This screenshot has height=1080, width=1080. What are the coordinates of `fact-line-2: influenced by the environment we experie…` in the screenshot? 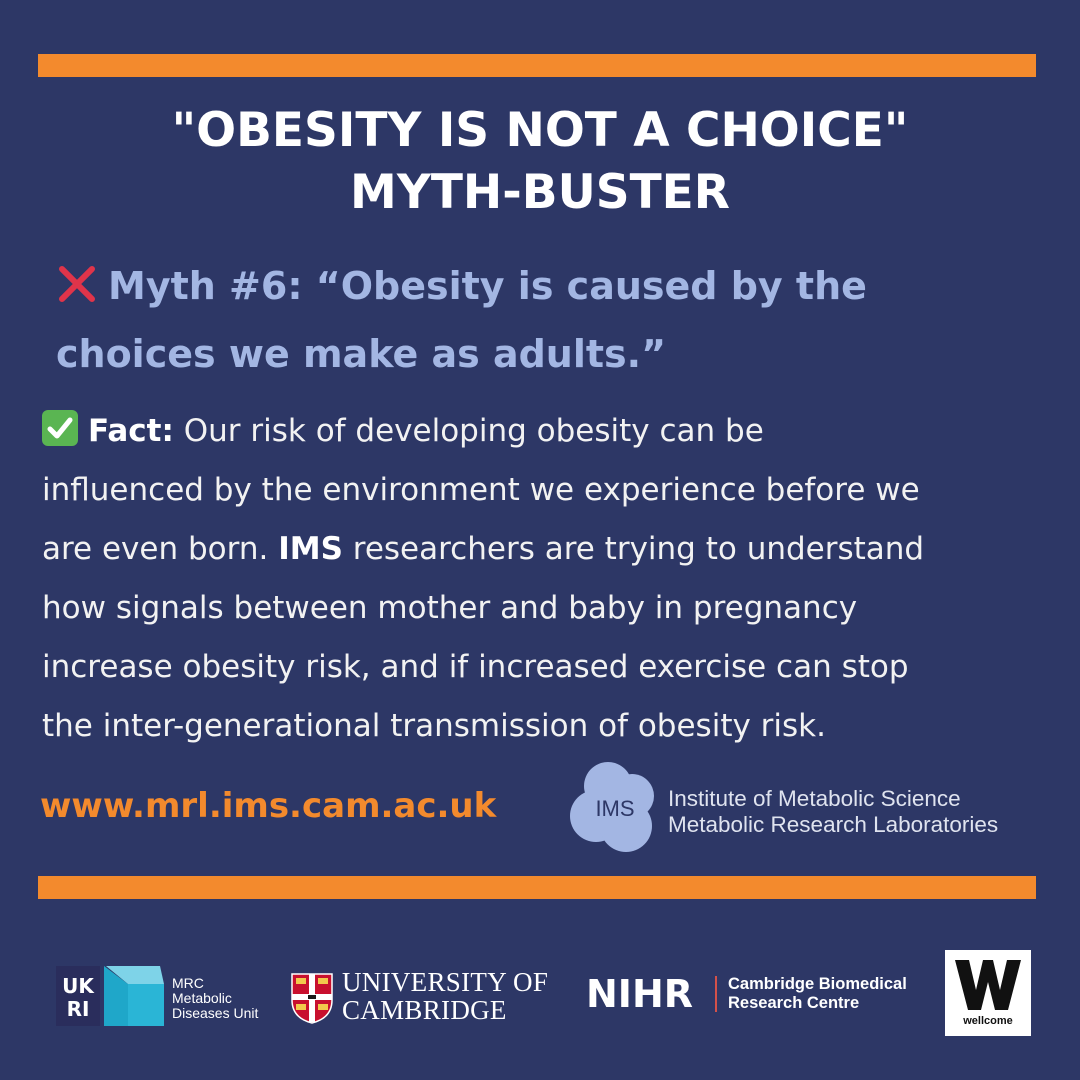 It's located at (481, 490).